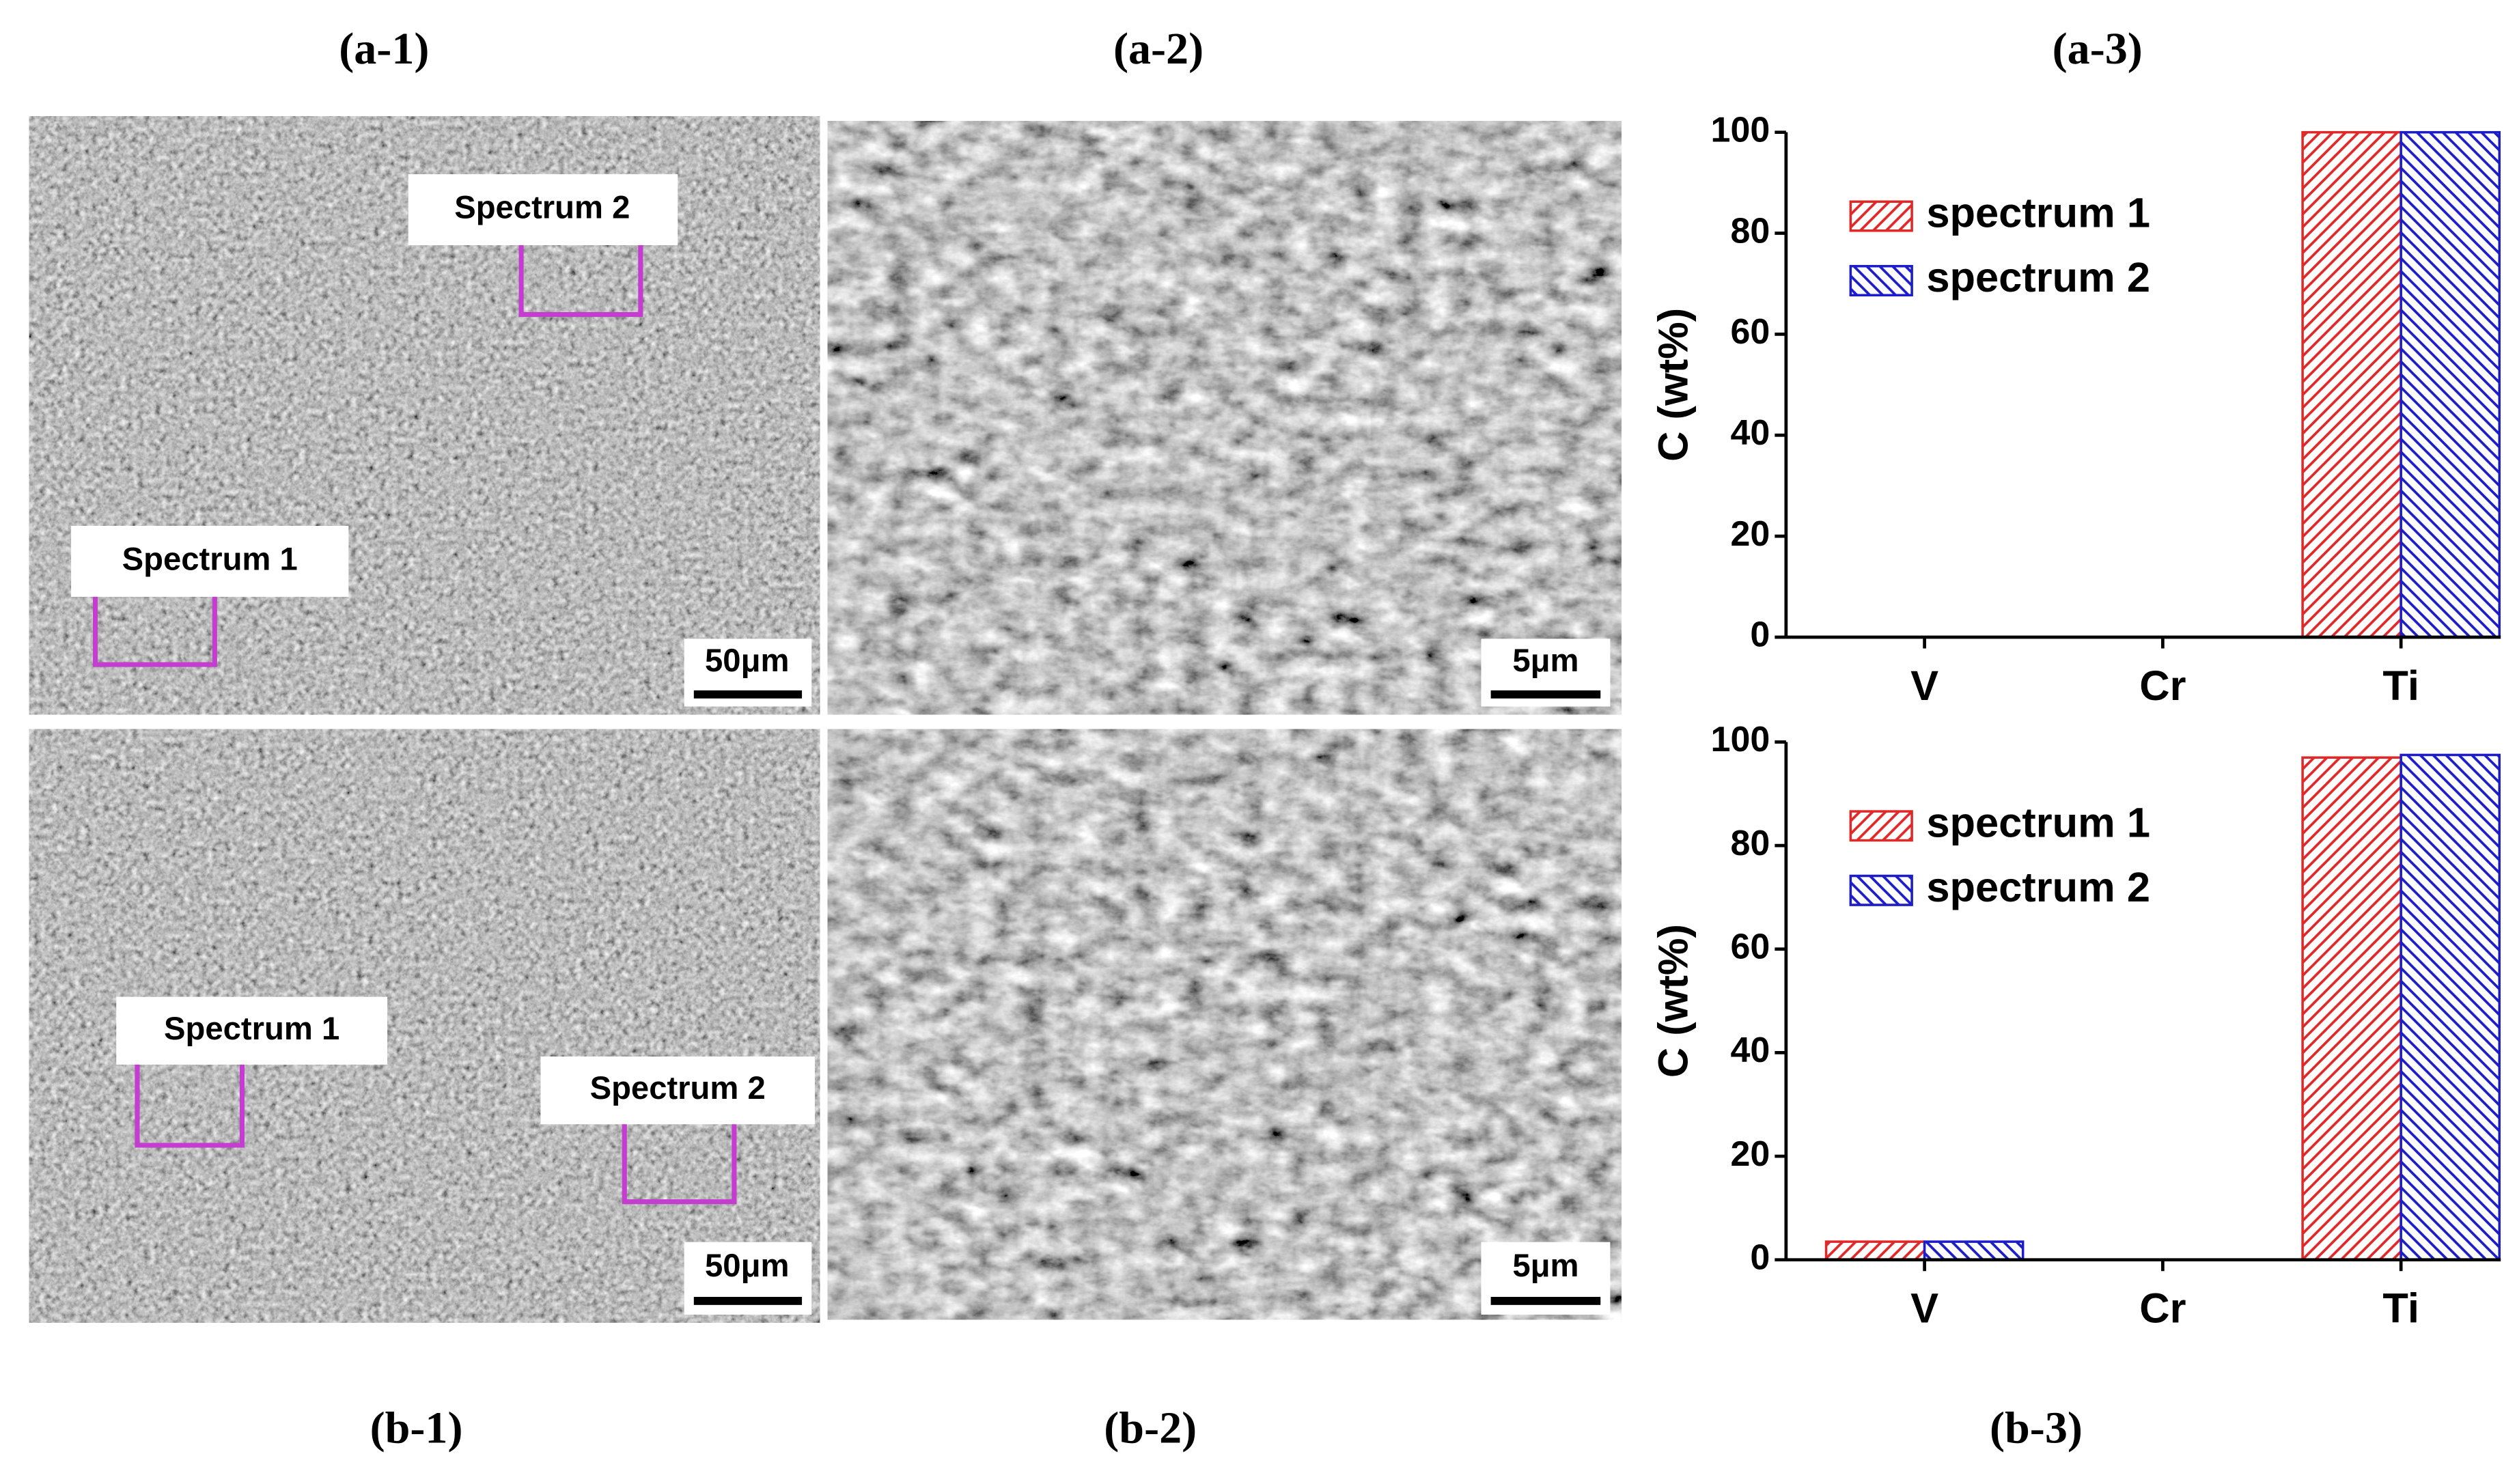  What do you see at coordinates (2036, 1428) in the screenshot?
I see `panel-label: (b-3)` at bounding box center [2036, 1428].